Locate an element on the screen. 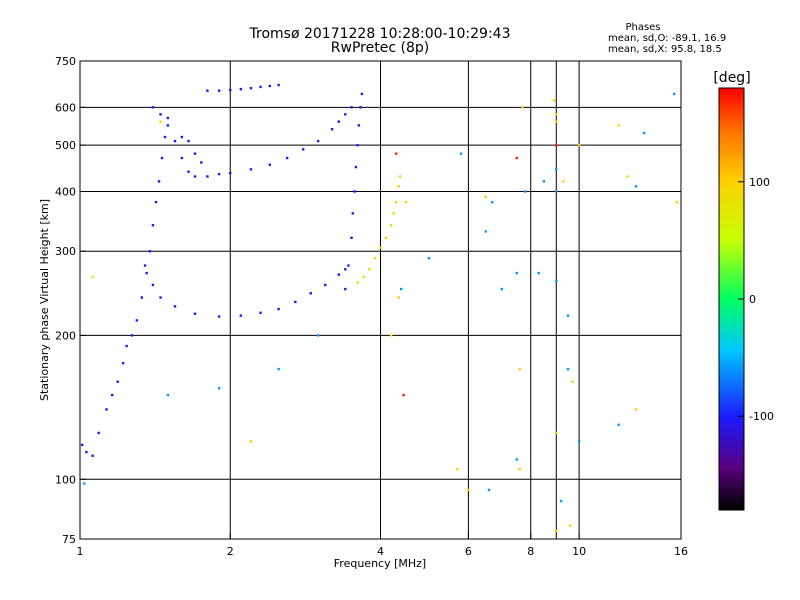  colorbar-unit-label: [deg] is located at coordinates (731, 78).